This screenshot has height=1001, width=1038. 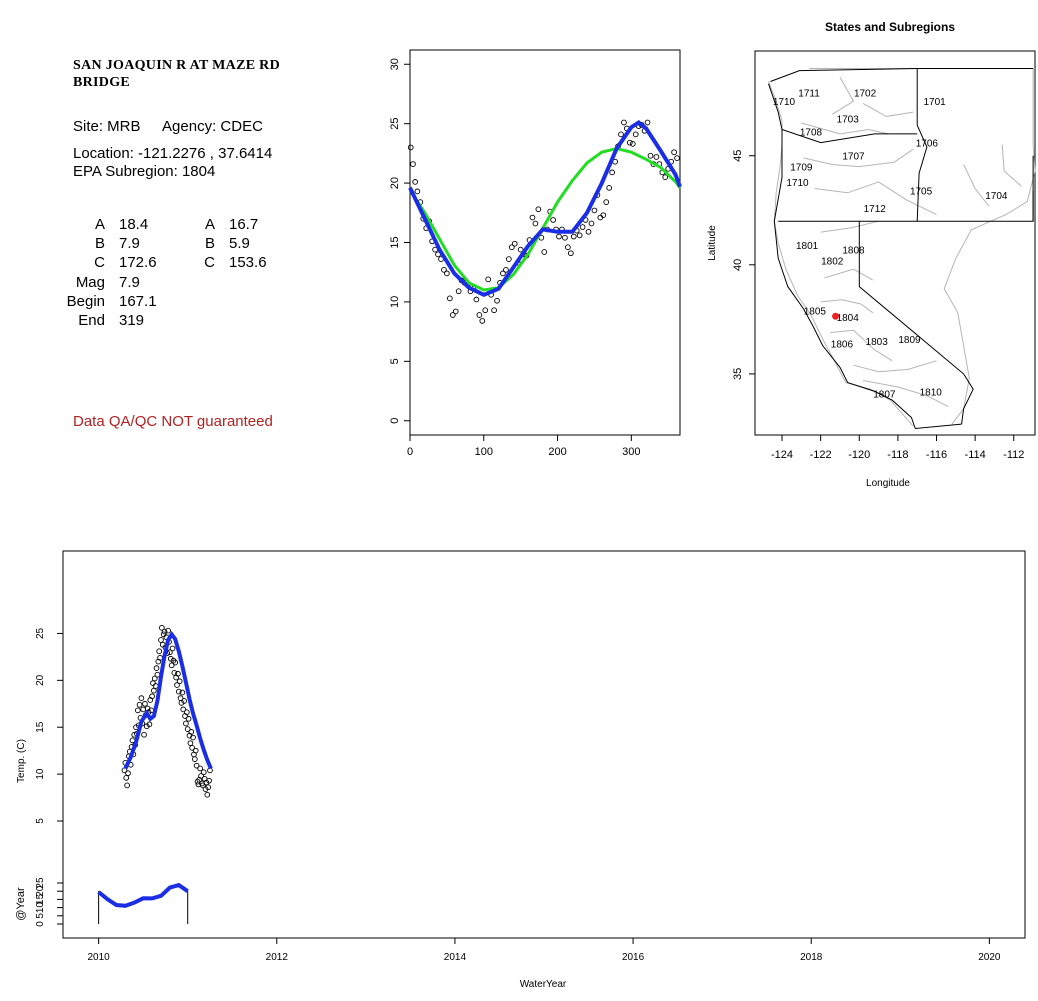 I want to click on region-label: 1809, so click(x=909, y=340).